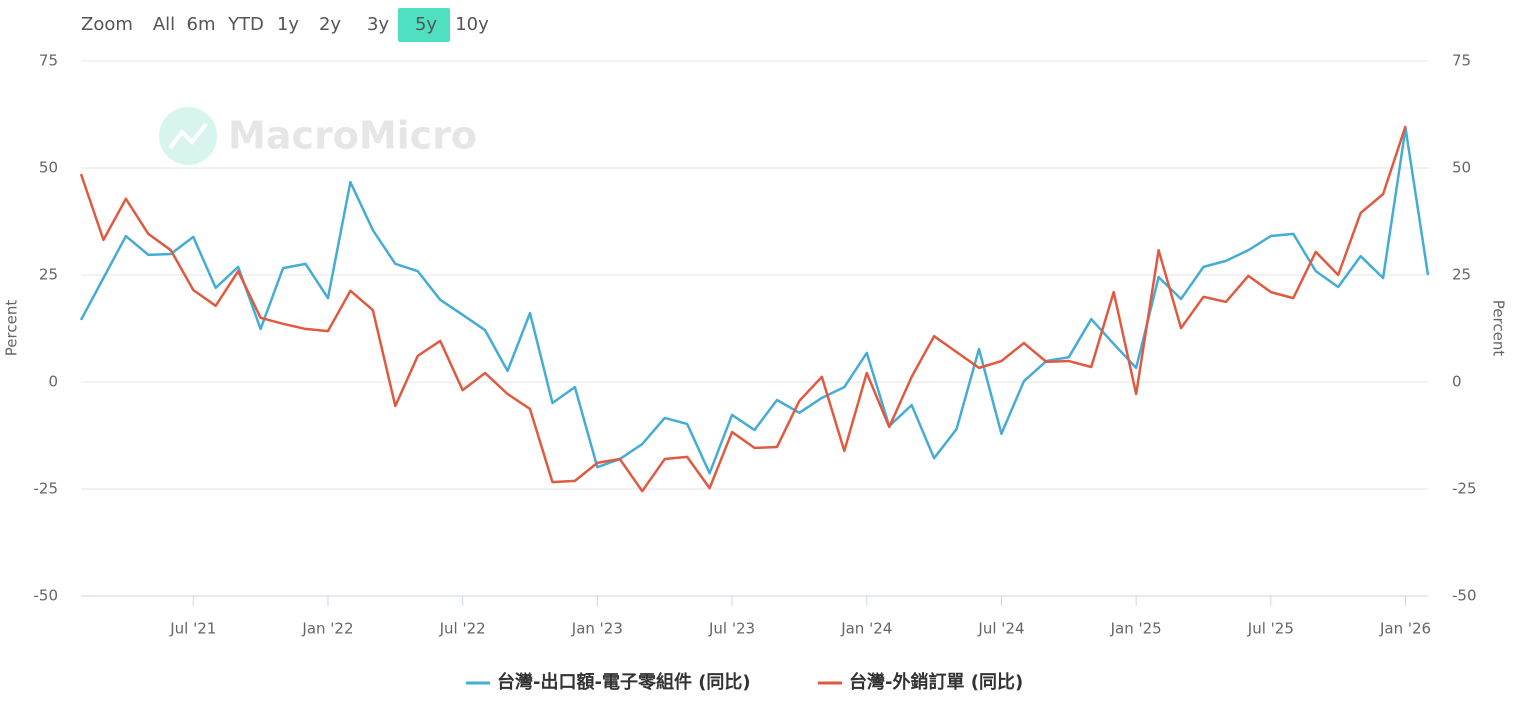 The image size is (1526, 722). I want to click on watermark-icon-line, so click(188, 136).